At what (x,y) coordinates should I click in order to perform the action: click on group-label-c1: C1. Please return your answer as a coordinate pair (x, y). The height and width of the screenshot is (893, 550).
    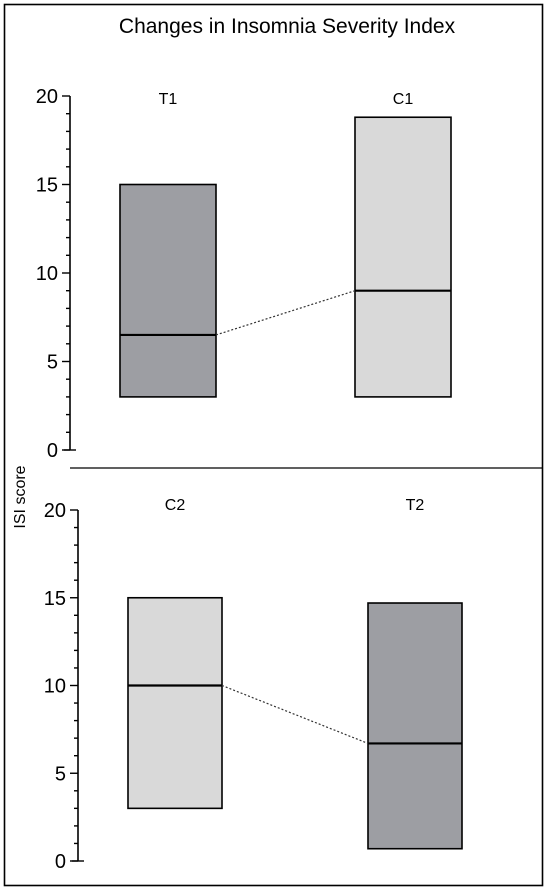
    Looking at the image, I should click on (403, 99).